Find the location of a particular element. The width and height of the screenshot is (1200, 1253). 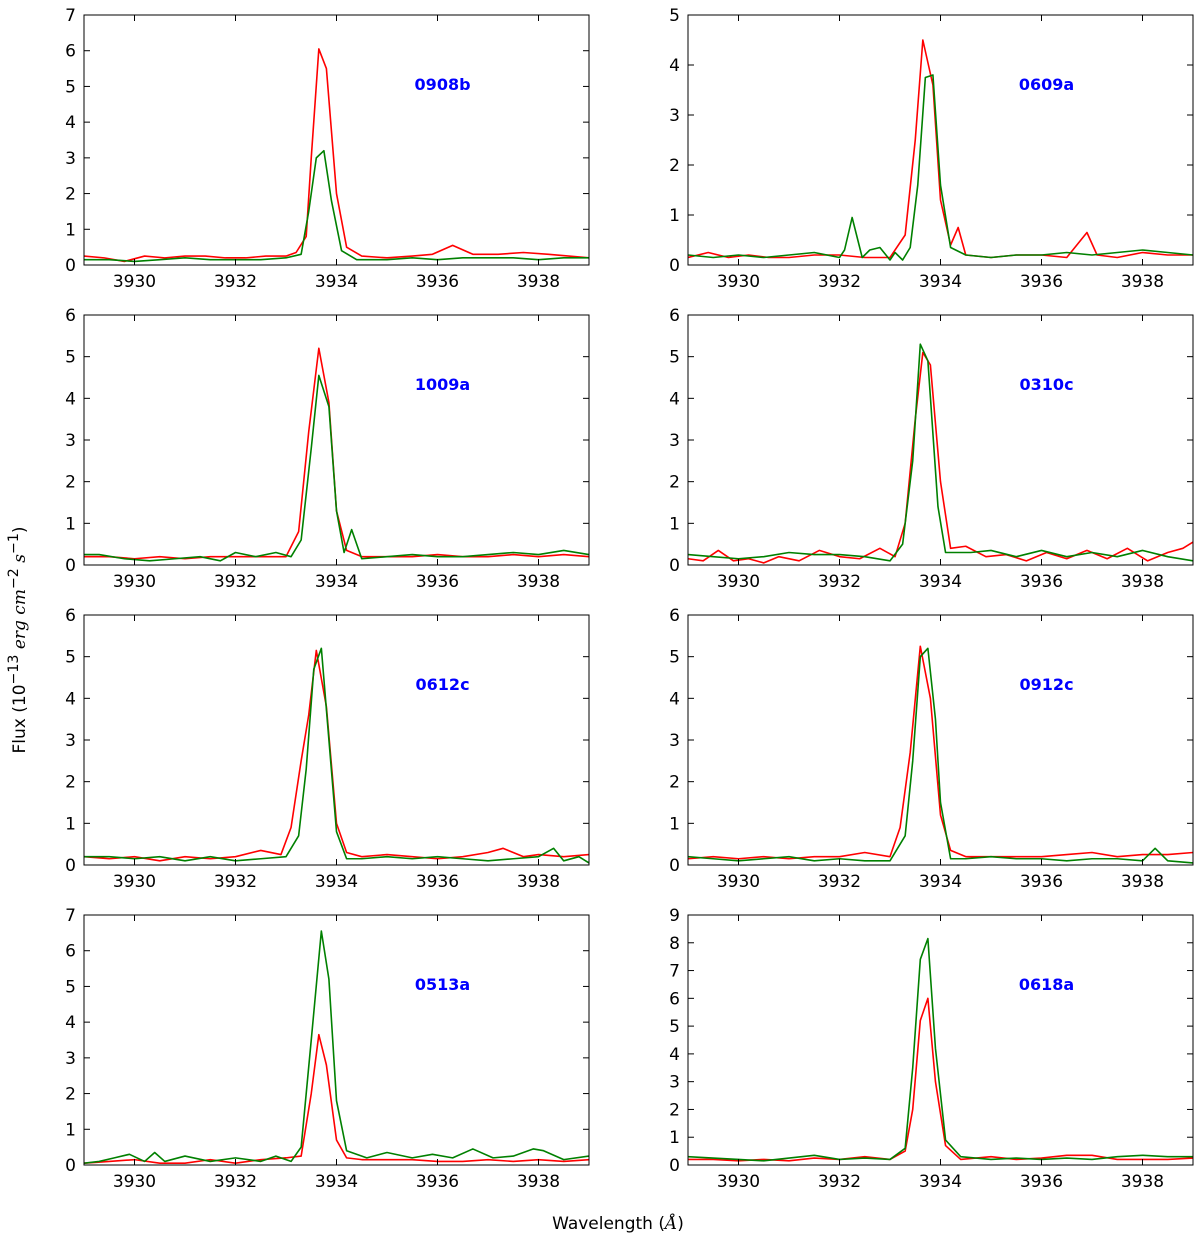

chart-panel-0618a: 0 1 2 3 4 5 6 7 8 9 3930 3932 3934 3936 3938 0618a is located at coordinates (931, 1049).